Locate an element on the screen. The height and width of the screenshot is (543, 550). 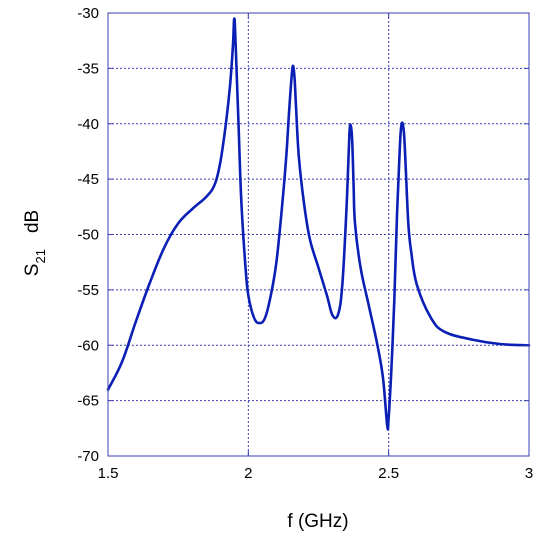
y-tick-labels: -70 -65 -60 -55 -50 -45 -40 -35 -30 is located at coordinates (88, 235).